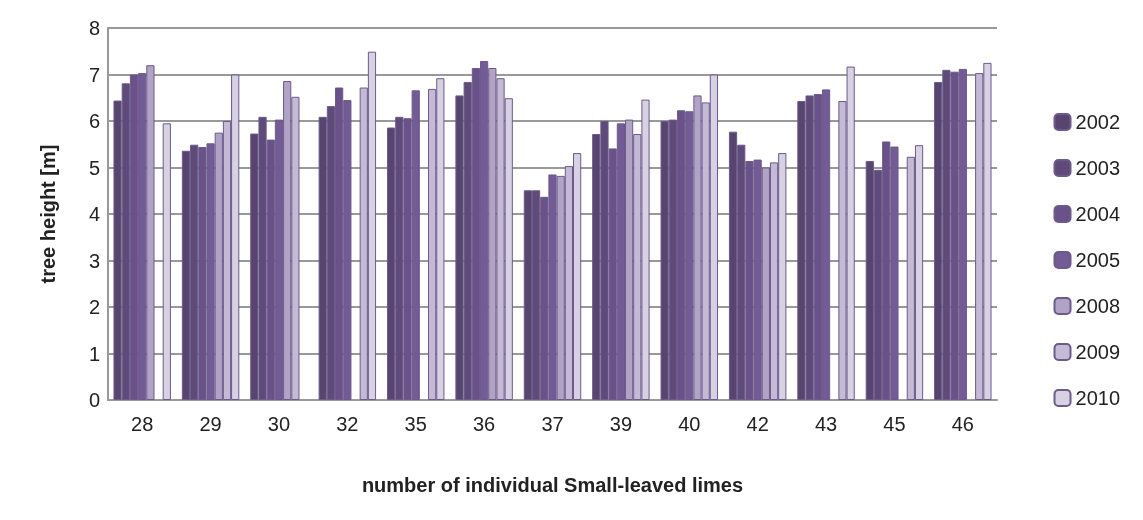  Describe the element at coordinates (826, 424) in the screenshot. I see `x-tick-label: 43` at that location.